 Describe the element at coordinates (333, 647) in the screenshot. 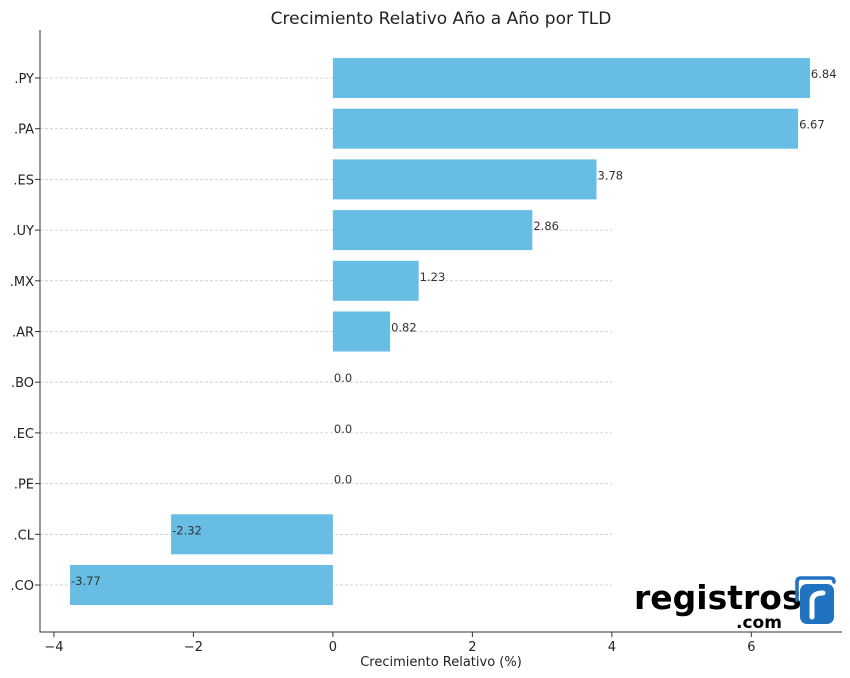

I see `x-tick-label: 0` at that location.